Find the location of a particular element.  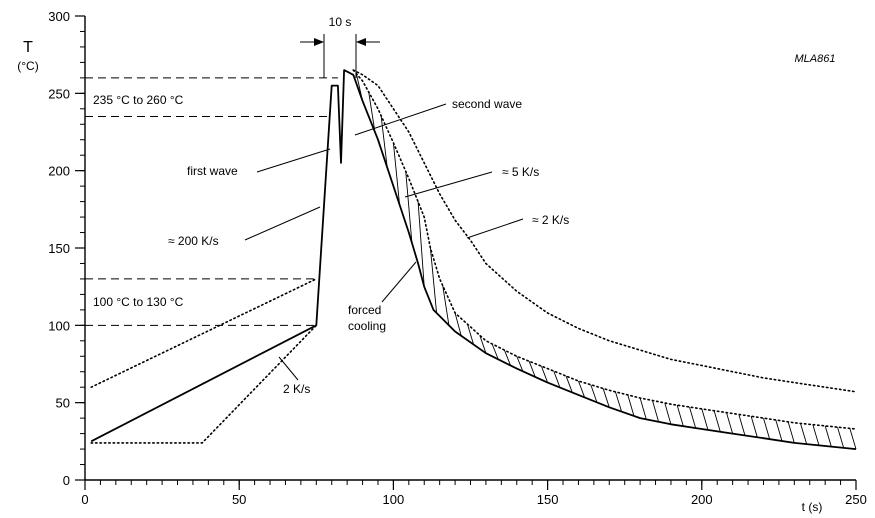

y-tick-label: 300 is located at coordinates (59, 16).